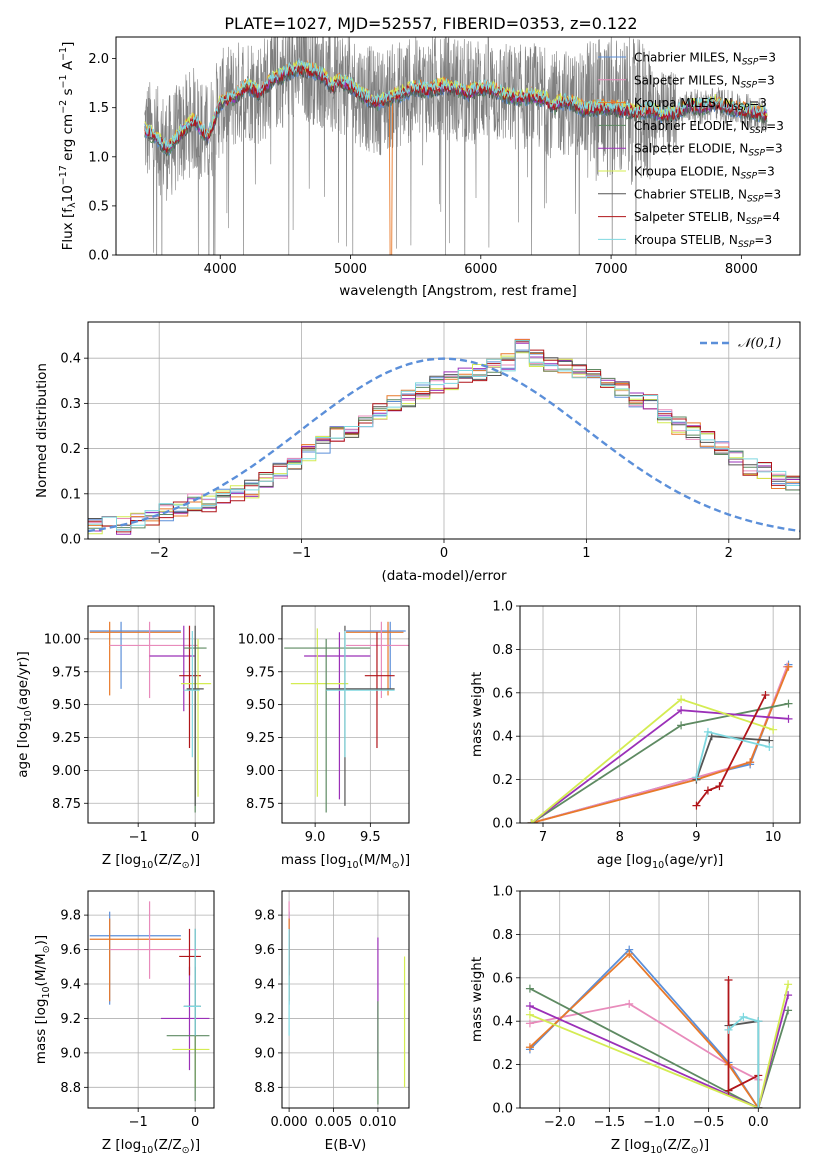 This screenshot has width=819, height=1170. What do you see at coordinates (444, 437) in the screenshot?
I see `residual-histogram-line` at bounding box center [444, 437].